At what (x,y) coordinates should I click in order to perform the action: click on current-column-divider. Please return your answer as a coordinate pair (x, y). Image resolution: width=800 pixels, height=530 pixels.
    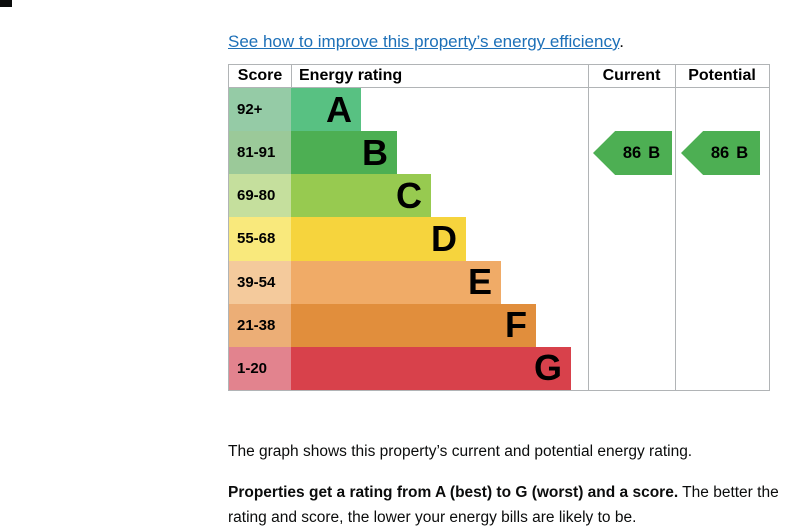
    Looking at the image, I should click on (588, 227).